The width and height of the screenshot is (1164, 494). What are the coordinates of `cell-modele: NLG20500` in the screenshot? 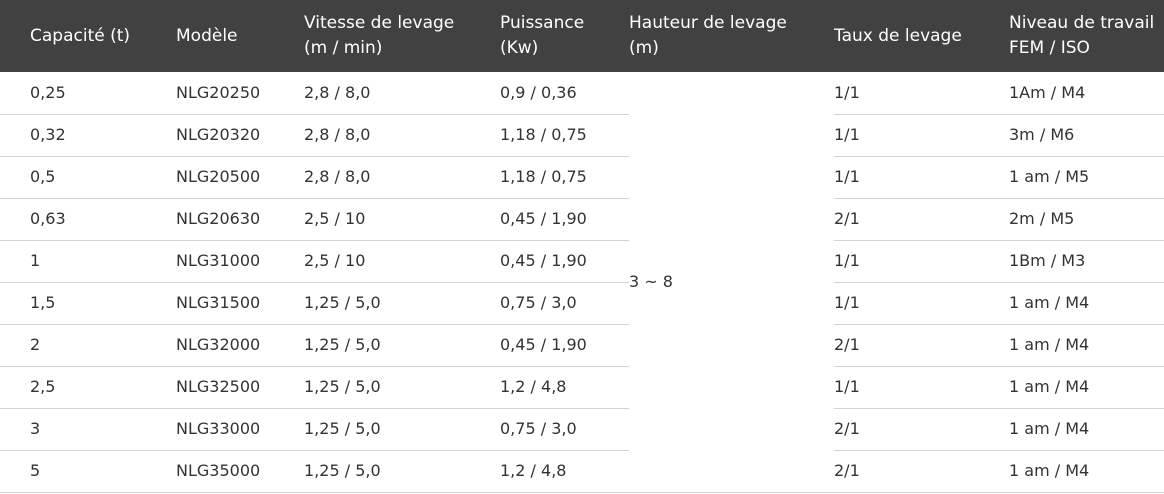 It's located at (240, 177).